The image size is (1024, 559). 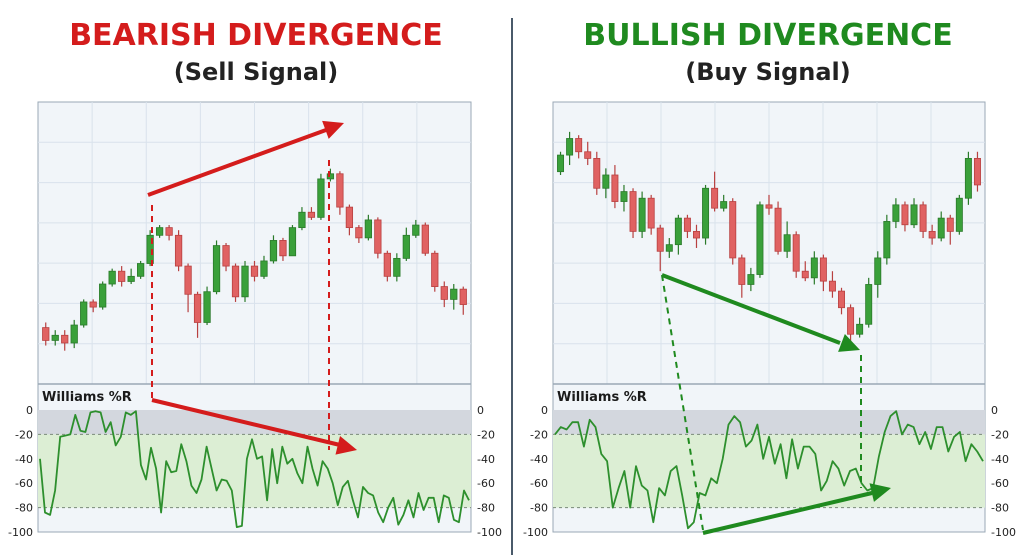 I want to click on right-y-tick-left: -80, so click(x=539, y=508).